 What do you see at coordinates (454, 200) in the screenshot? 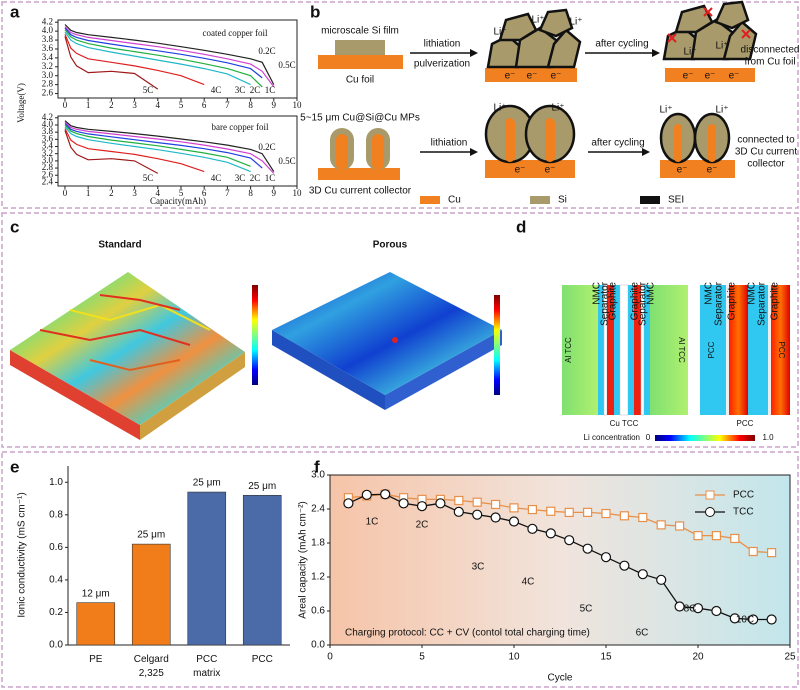
I see `legend-label: Cu` at bounding box center [454, 200].